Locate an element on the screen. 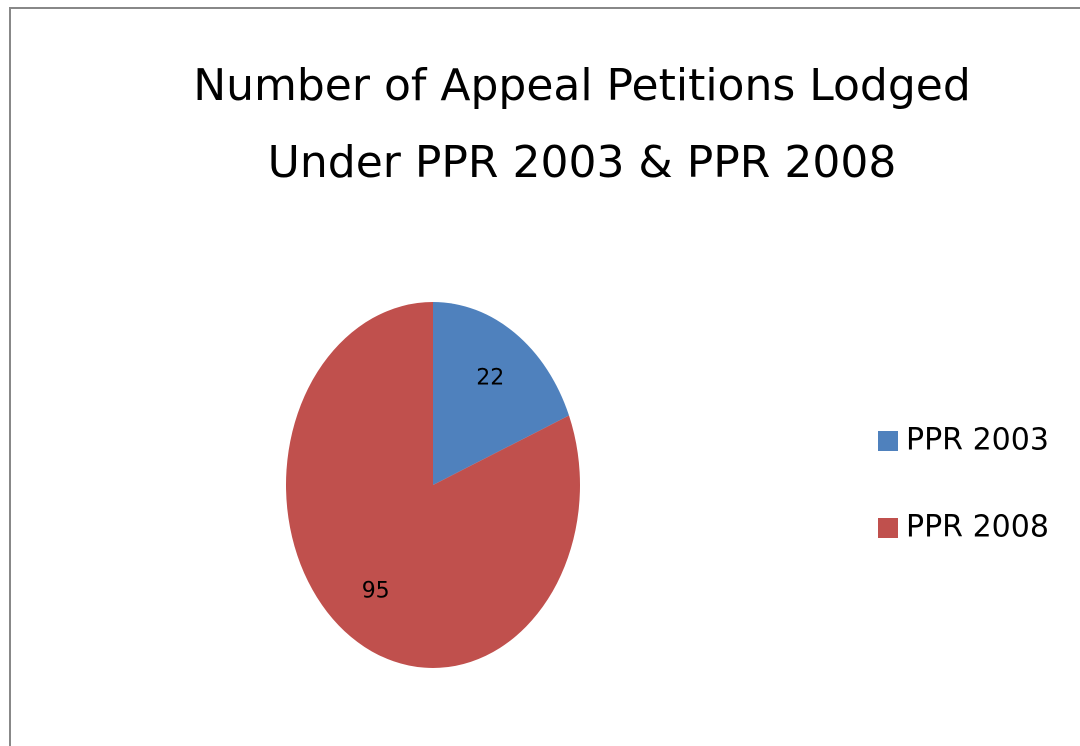 This screenshot has height=746, width=1080. chart-title: Number of Appeal Petitions Lodged is located at coordinates (582, 85).